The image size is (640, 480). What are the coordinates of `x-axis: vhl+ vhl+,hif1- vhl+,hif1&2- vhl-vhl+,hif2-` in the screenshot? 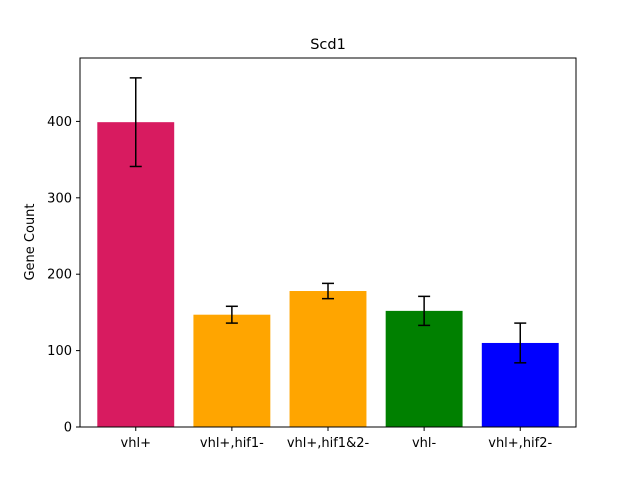 It's located at (337, 439).